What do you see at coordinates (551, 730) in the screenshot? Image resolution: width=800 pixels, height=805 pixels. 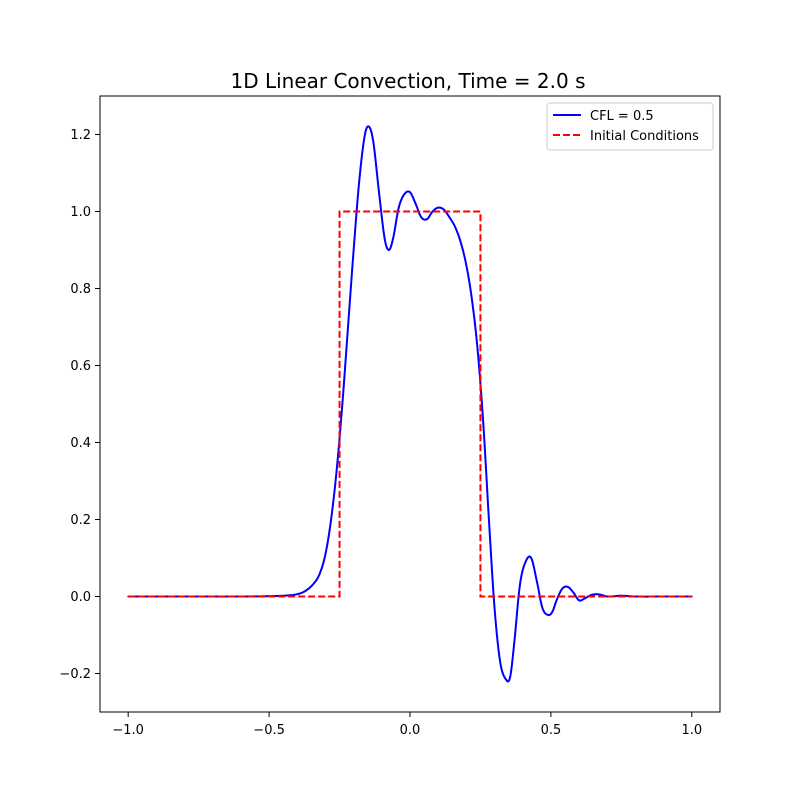 I see `x-tick-label: 0.5` at bounding box center [551, 730].